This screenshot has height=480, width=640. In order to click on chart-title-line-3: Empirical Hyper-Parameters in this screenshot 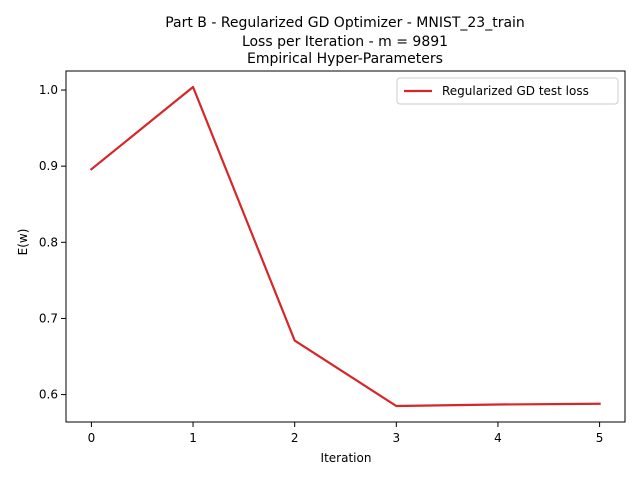, I will do `click(345, 59)`.